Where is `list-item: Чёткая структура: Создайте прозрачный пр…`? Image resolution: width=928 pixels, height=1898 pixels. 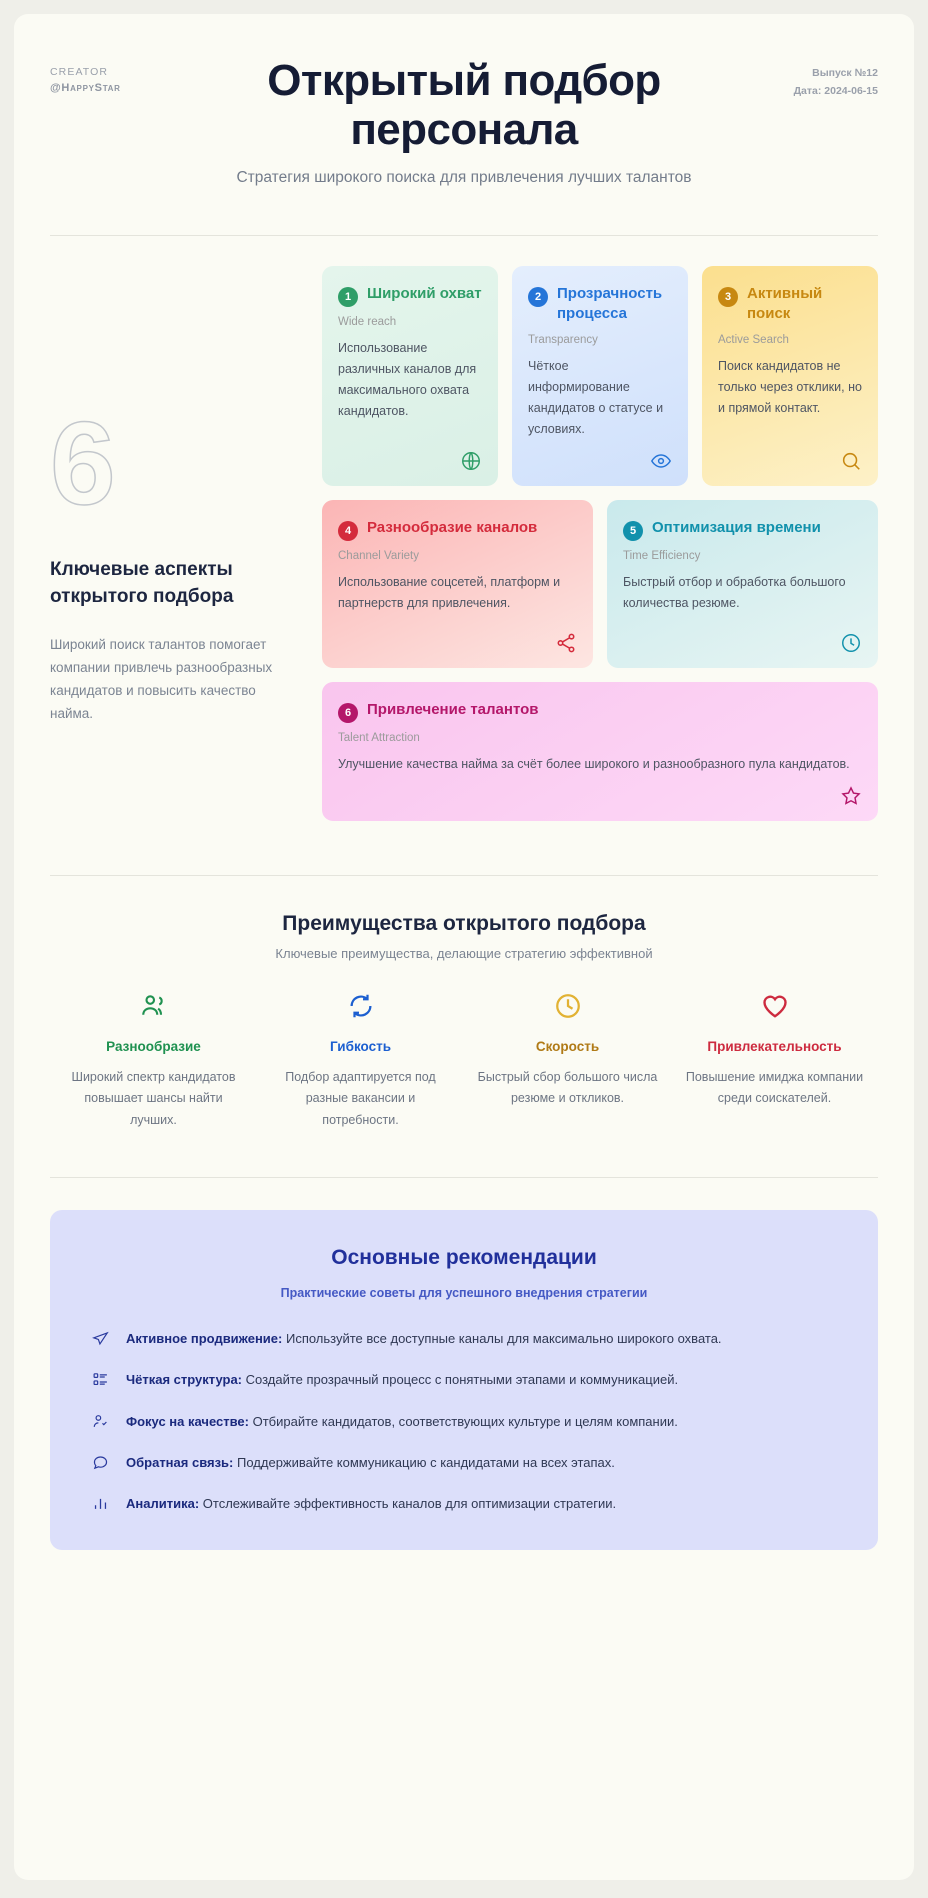
list-item: Чёткая структура: Создайте прозрачный пр… is located at coordinates (464, 1380).